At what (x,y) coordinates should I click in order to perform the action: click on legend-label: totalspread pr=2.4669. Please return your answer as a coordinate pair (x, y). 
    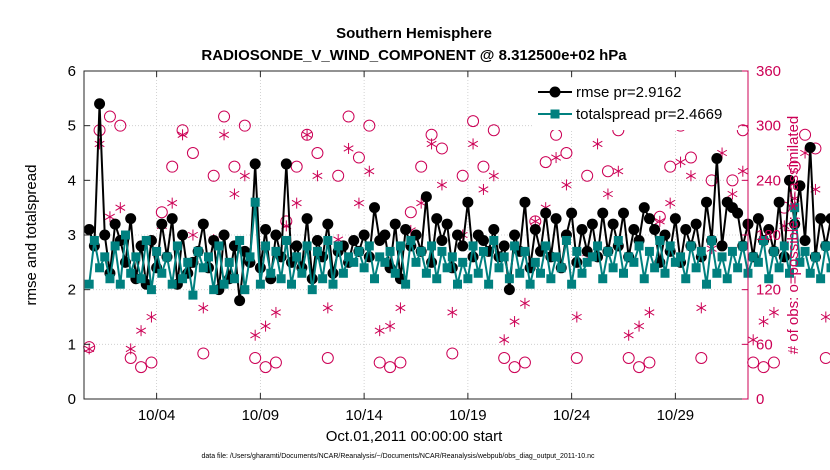
    Looking at the image, I should click on (649, 114).